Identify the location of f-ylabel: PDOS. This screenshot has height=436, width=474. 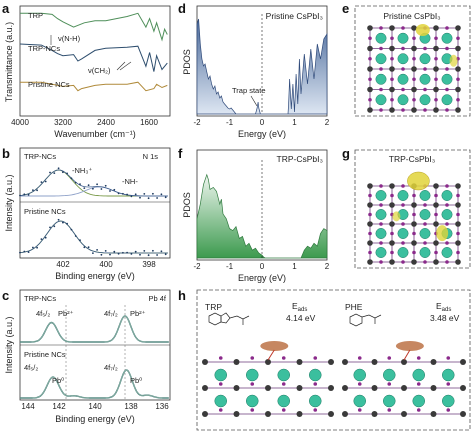
(187, 205).